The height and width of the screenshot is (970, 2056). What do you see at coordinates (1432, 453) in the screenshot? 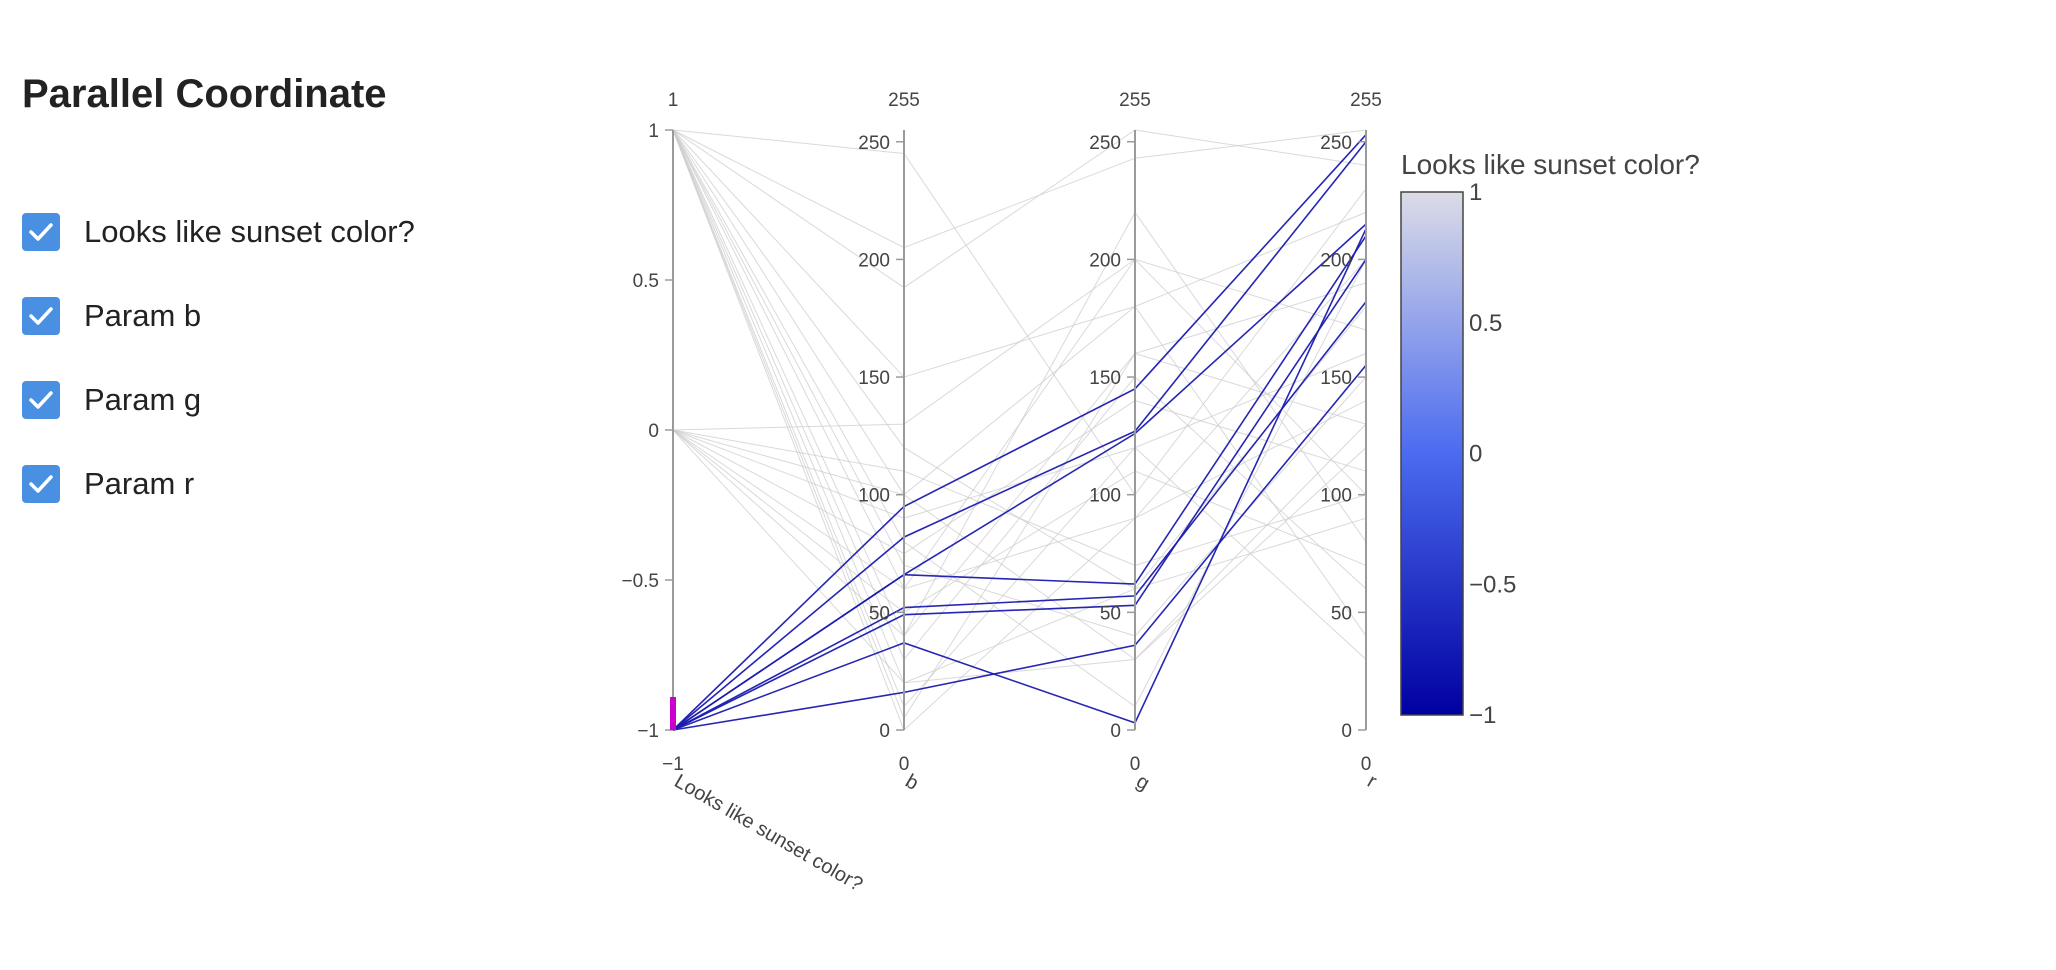
I see `colorbar-gradient` at bounding box center [1432, 453].